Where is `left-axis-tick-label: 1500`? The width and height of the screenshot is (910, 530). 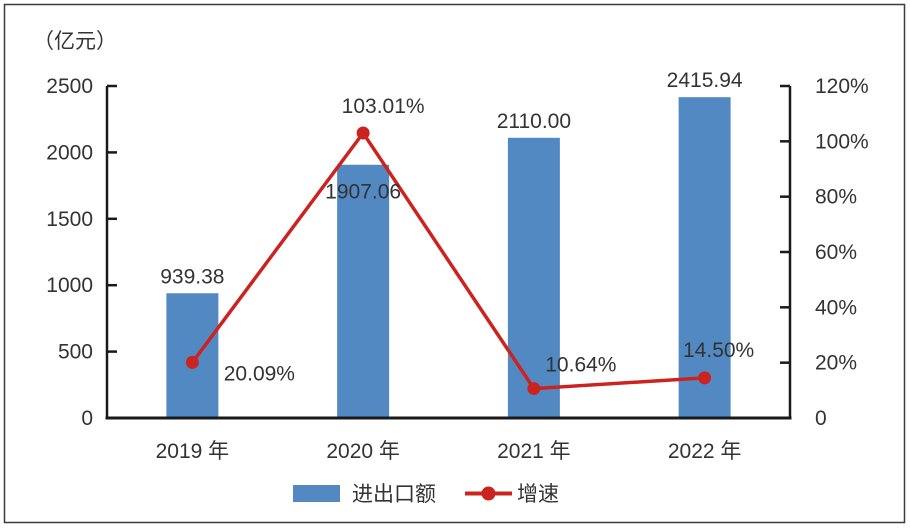 left-axis-tick-label: 1500 is located at coordinates (69, 219).